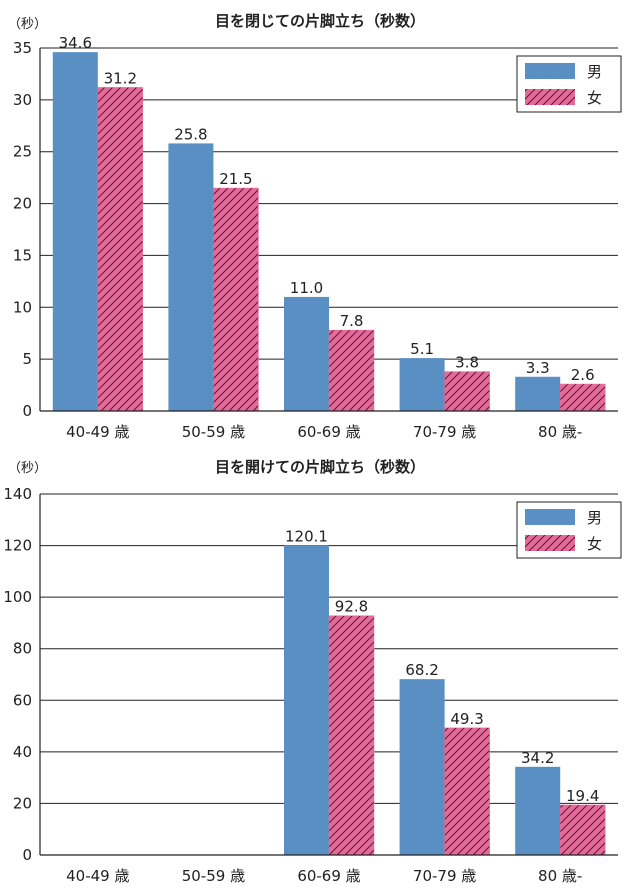  What do you see at coordinates (27, 359) in the screenshot?
I see `y-tick-label: 5` at bounding box center [27, 359].